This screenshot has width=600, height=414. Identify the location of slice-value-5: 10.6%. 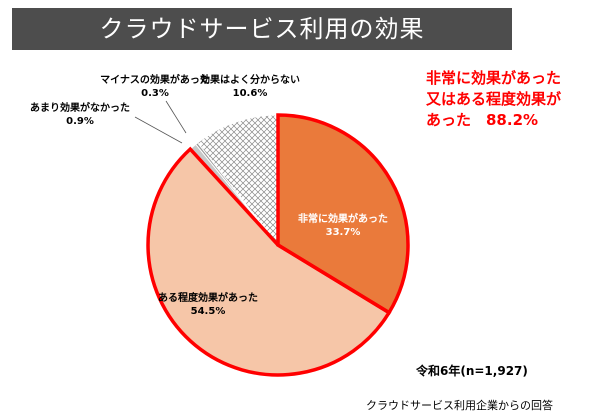
(250, 93).